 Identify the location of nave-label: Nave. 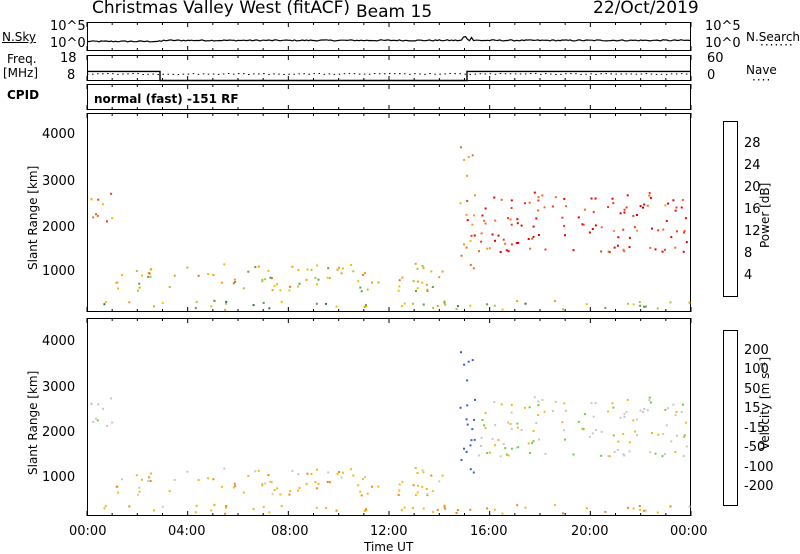
(761, 70).